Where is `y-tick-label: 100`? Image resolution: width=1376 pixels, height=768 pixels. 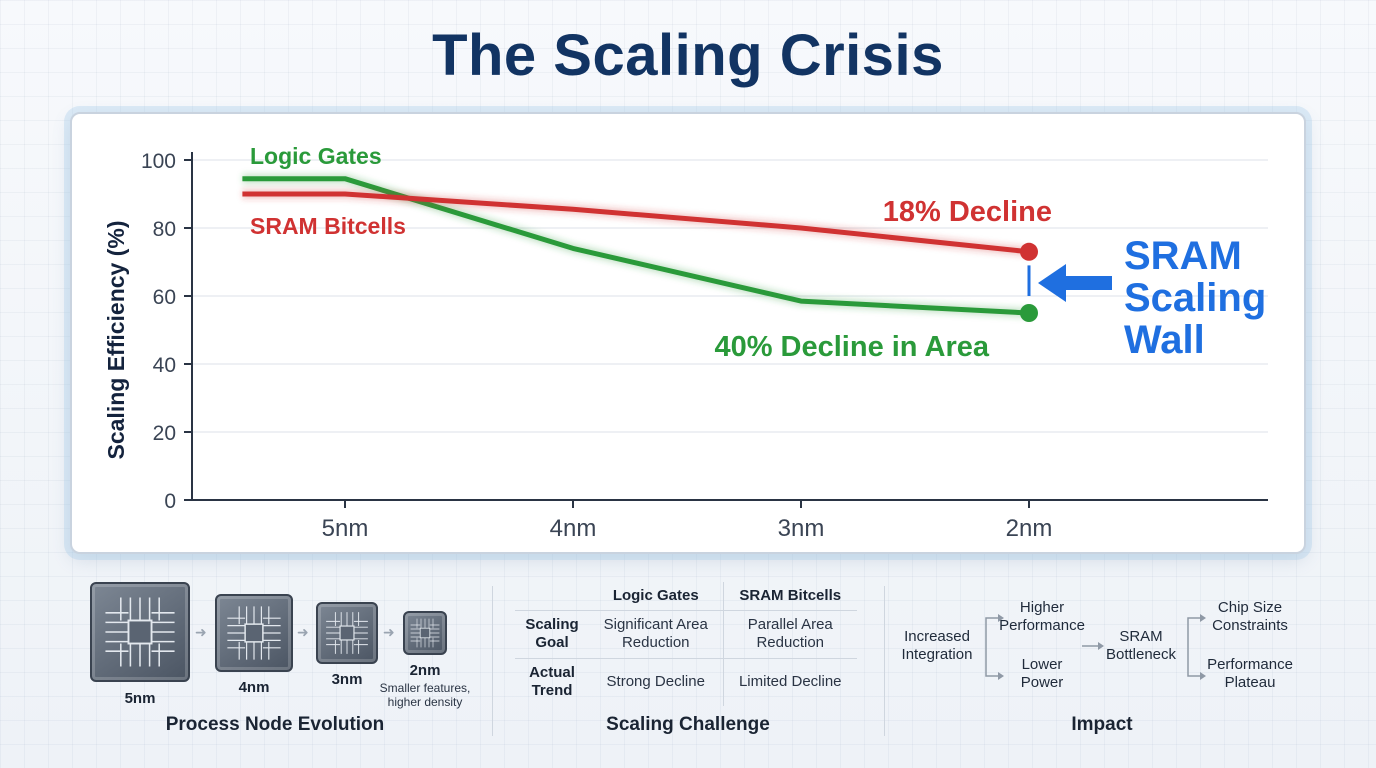
y-tick-label: 100 is located at coordinates (158, 161).